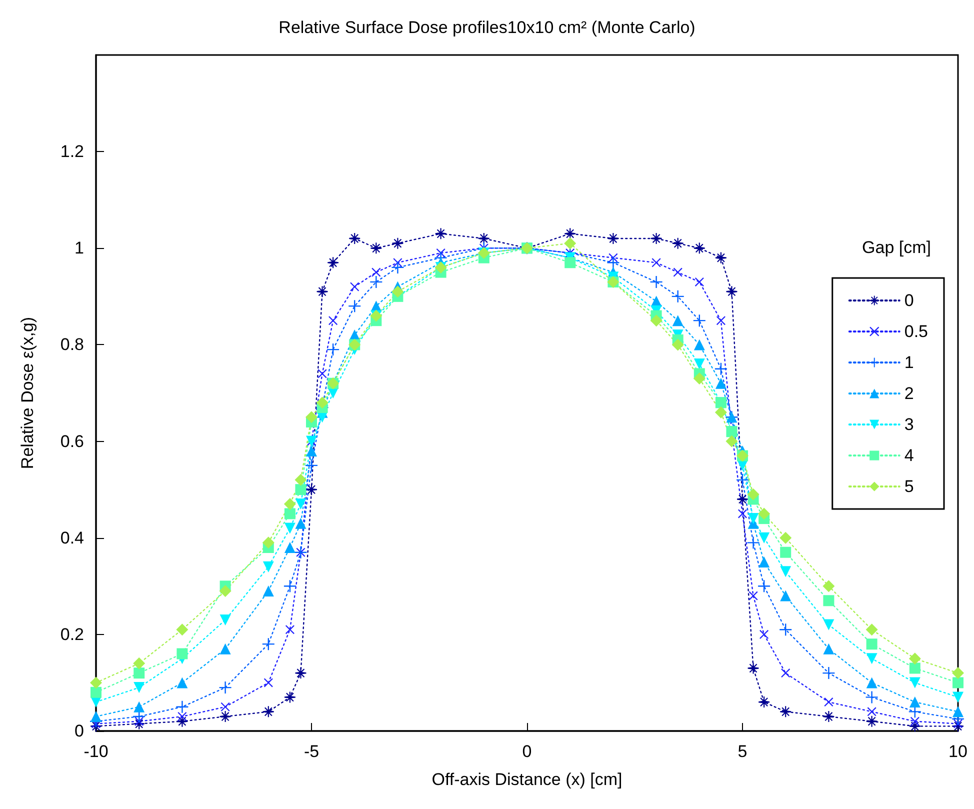  What do you see at coordinates (909, 455) in the screenshot?
I see `legend-label: 4` at bounding box center [909, 455].